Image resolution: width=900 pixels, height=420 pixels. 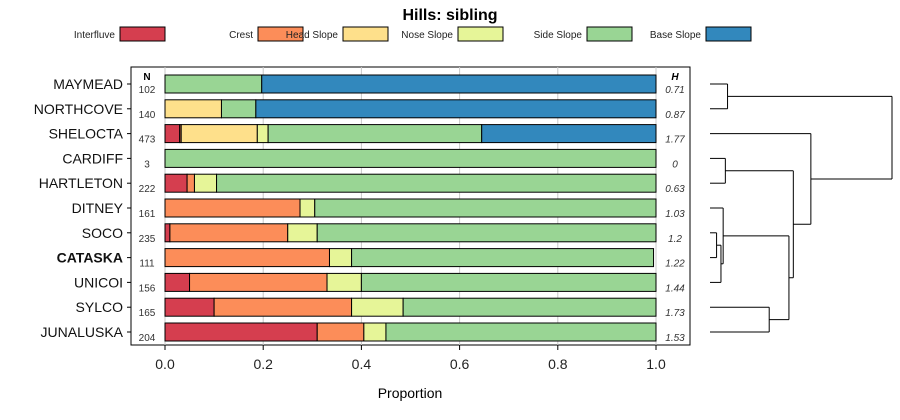 What do you see at coordinates (410, 393) in the screenshot?
I see `x-axis-title: Proportion` at bounding box center [410, 393].